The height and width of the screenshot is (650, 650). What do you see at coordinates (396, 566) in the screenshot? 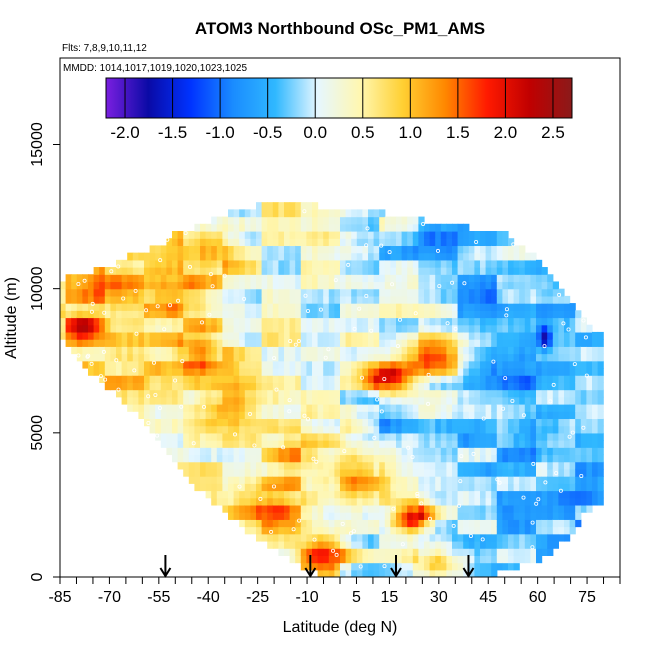
I see `profile-marker-arrow` at bounding box center [396, 566].